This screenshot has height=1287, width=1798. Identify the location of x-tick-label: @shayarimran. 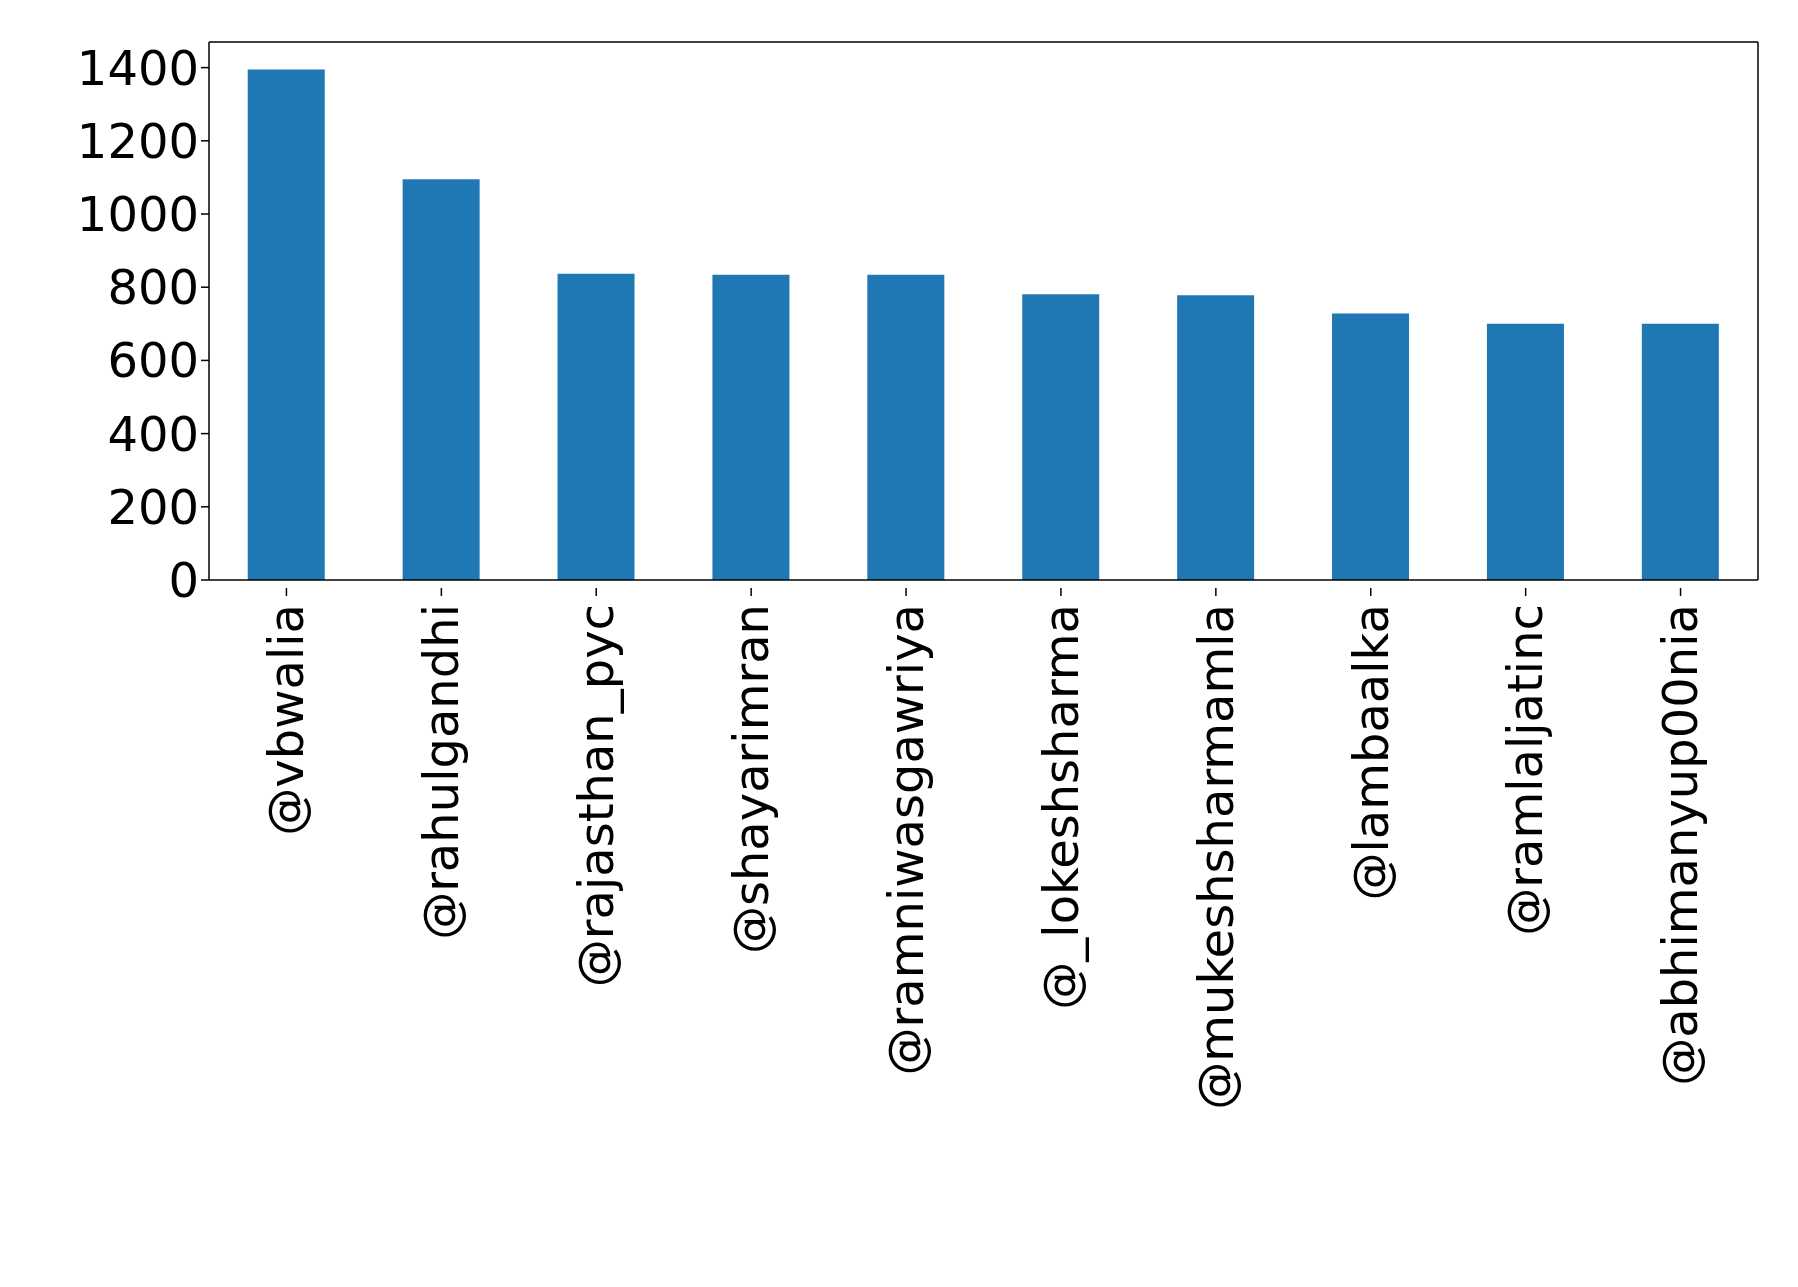
(750, 779).